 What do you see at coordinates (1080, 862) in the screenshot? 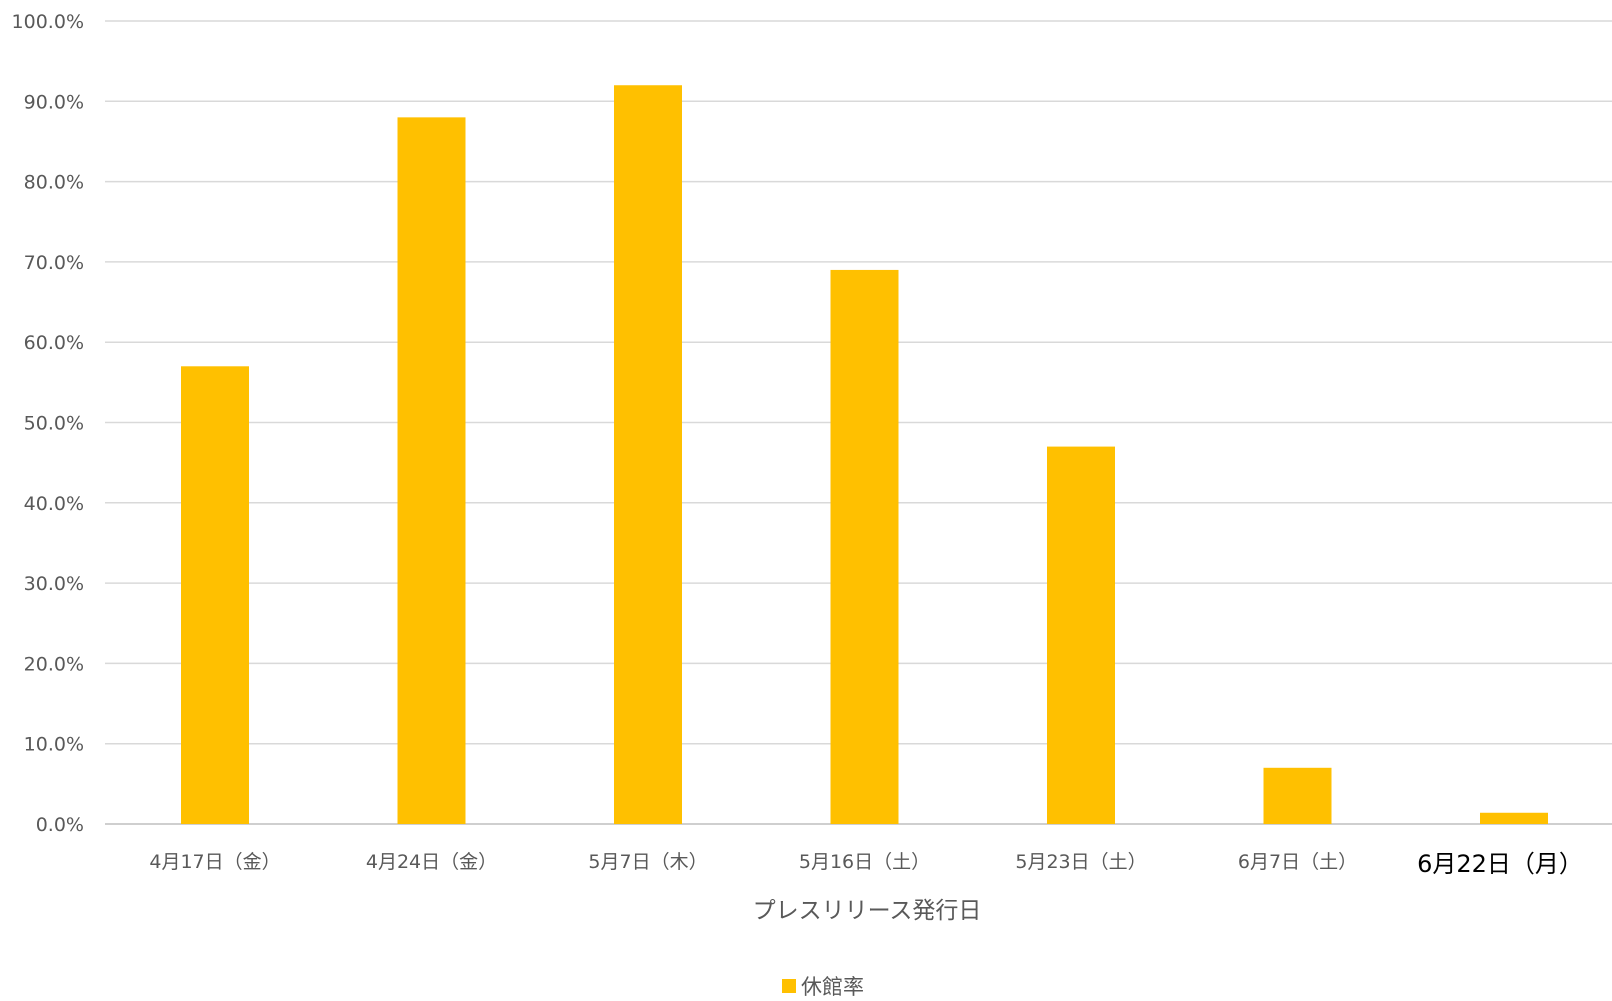
I see `x-tick-label: 5月23日（土）` at bounding box center [1080, 862].